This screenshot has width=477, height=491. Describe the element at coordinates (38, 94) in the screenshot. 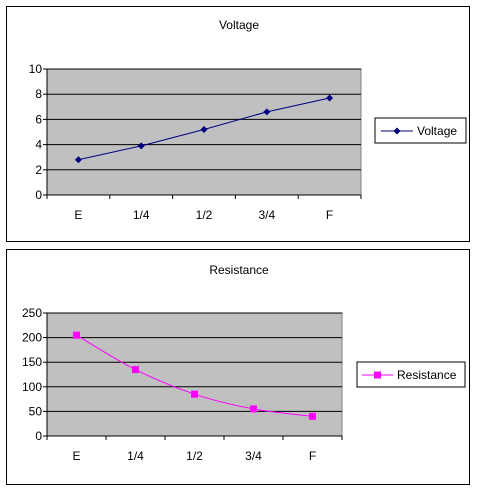

I see `y-tick-label: 8` at that location.